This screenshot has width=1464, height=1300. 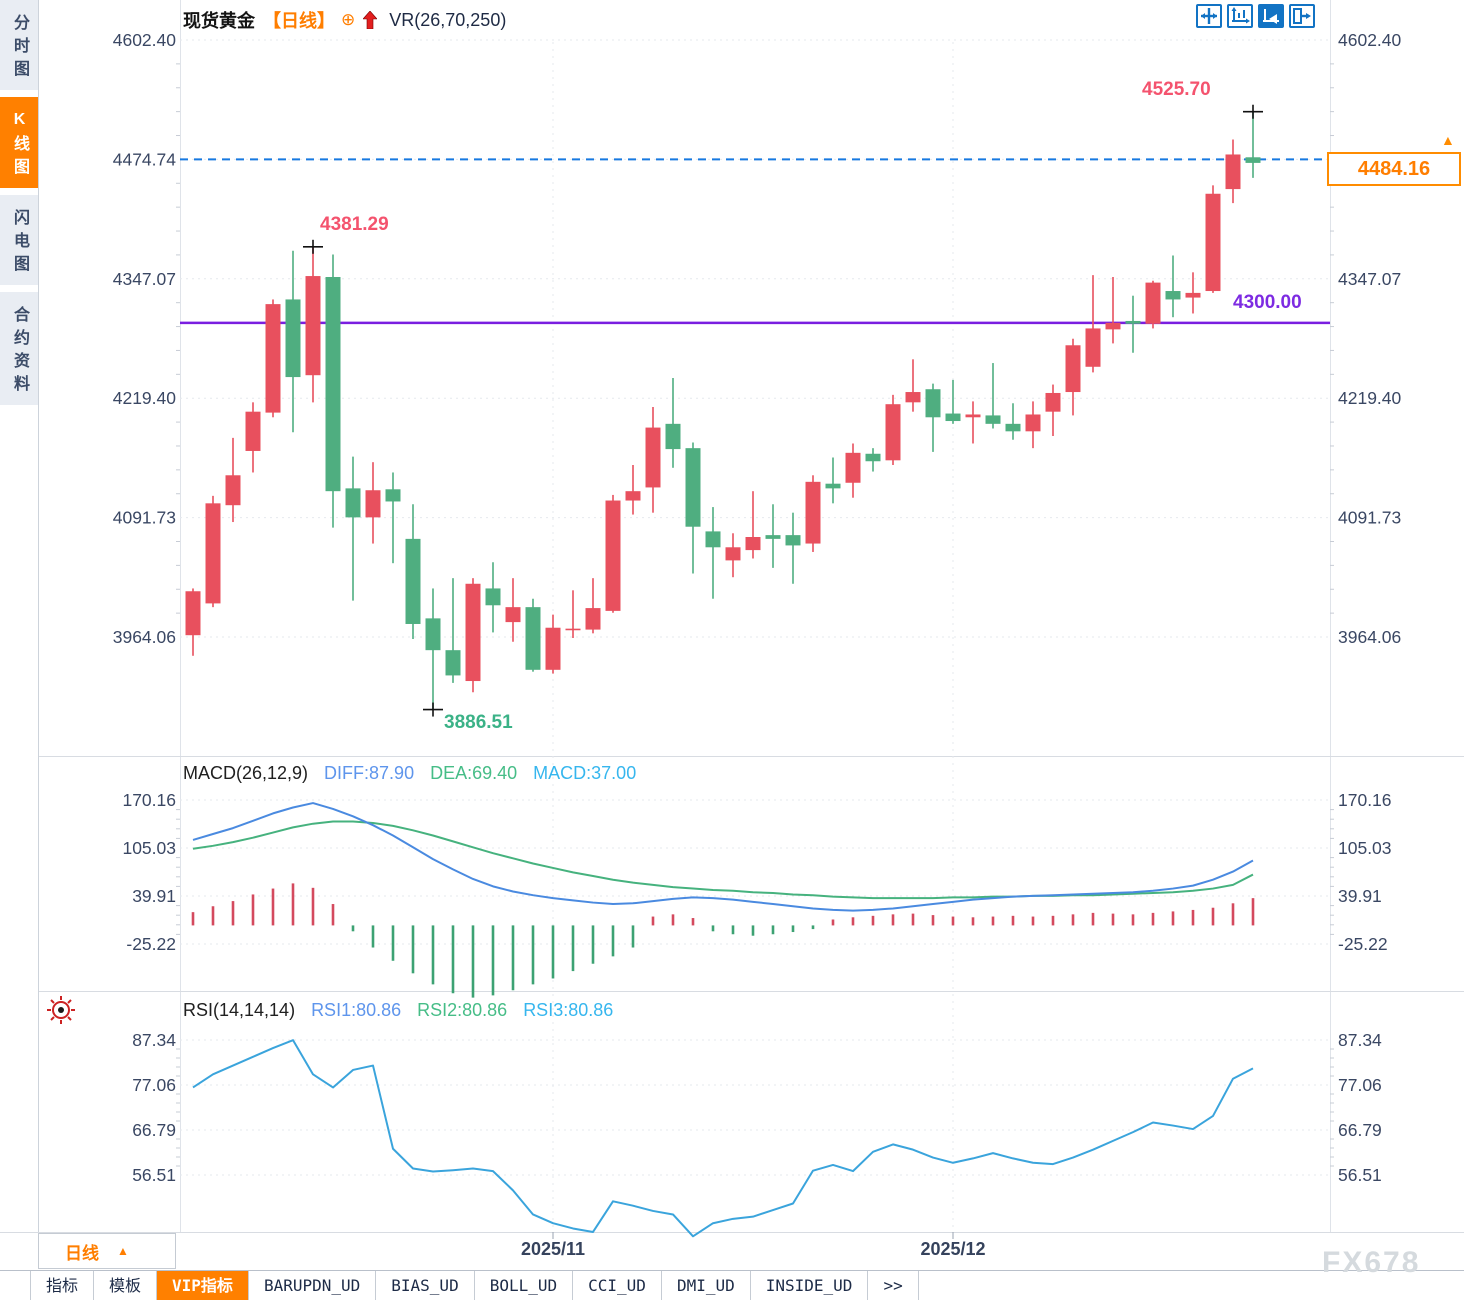 I want to click on indicator-tab-: >>, so click(x=893, y=1285).